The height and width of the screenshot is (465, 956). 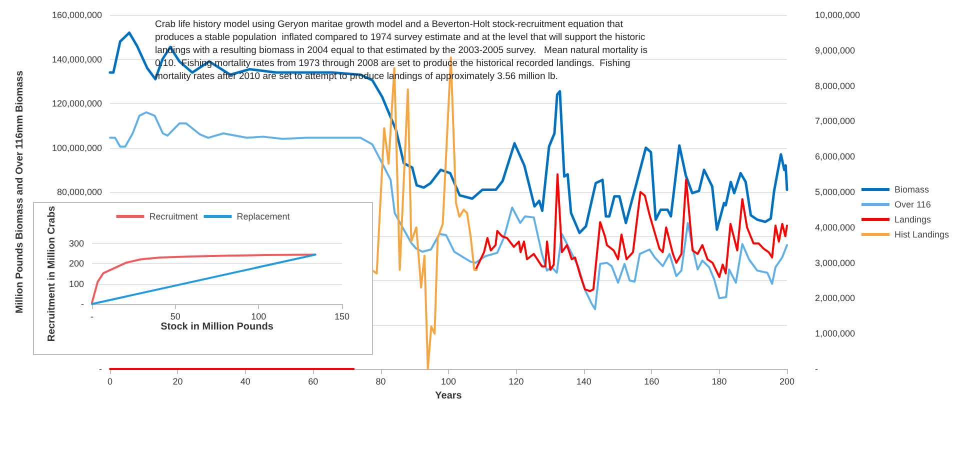 What do you see at coordinates (76, 263) in the screenshot?
I see `y-tick-label: 200` at bounding box center [76, 263].